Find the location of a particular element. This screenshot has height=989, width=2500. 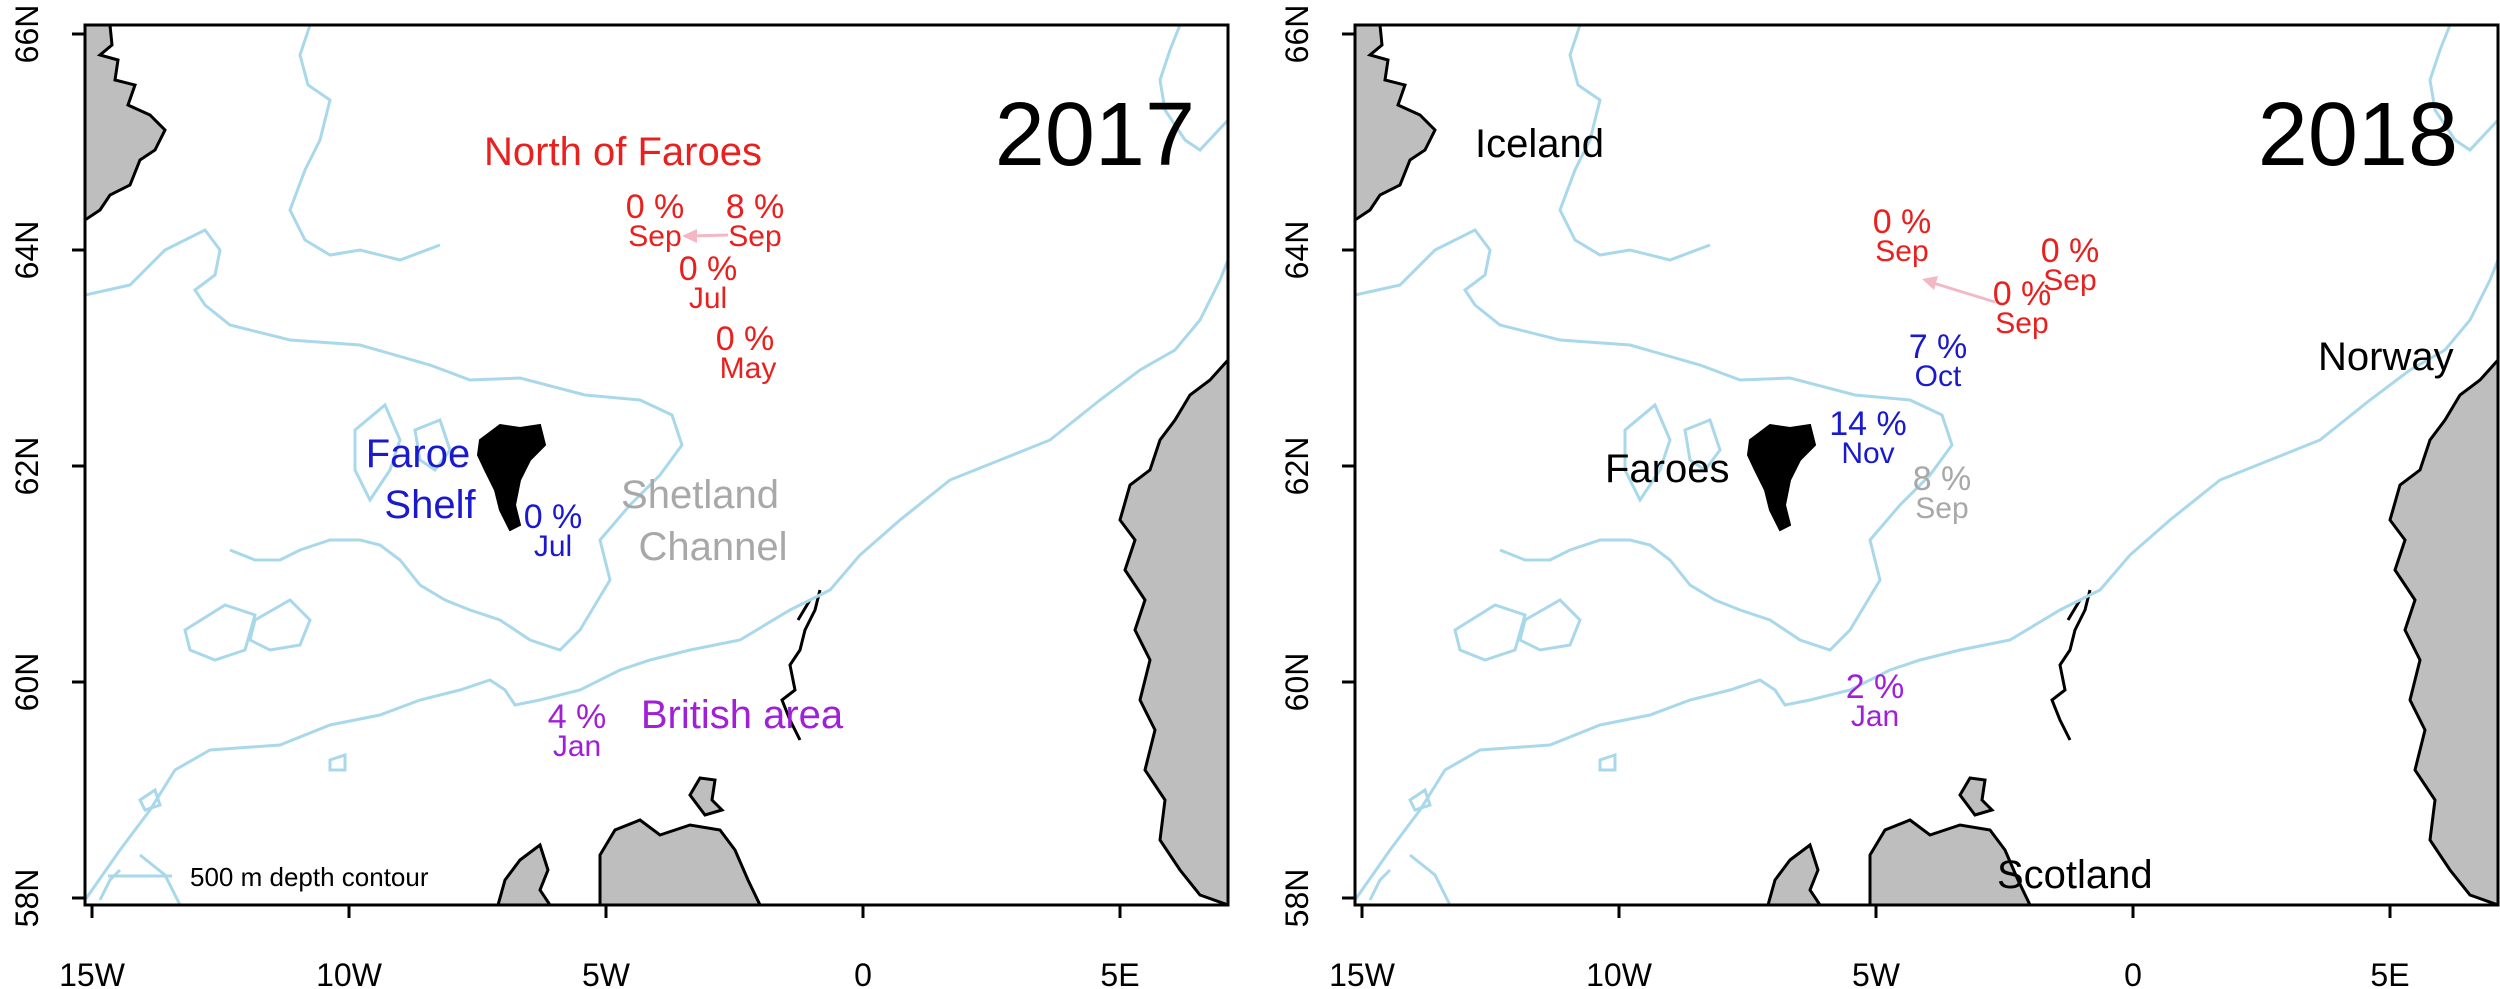

region-channel: Channel is located at coordinates (712, 547).